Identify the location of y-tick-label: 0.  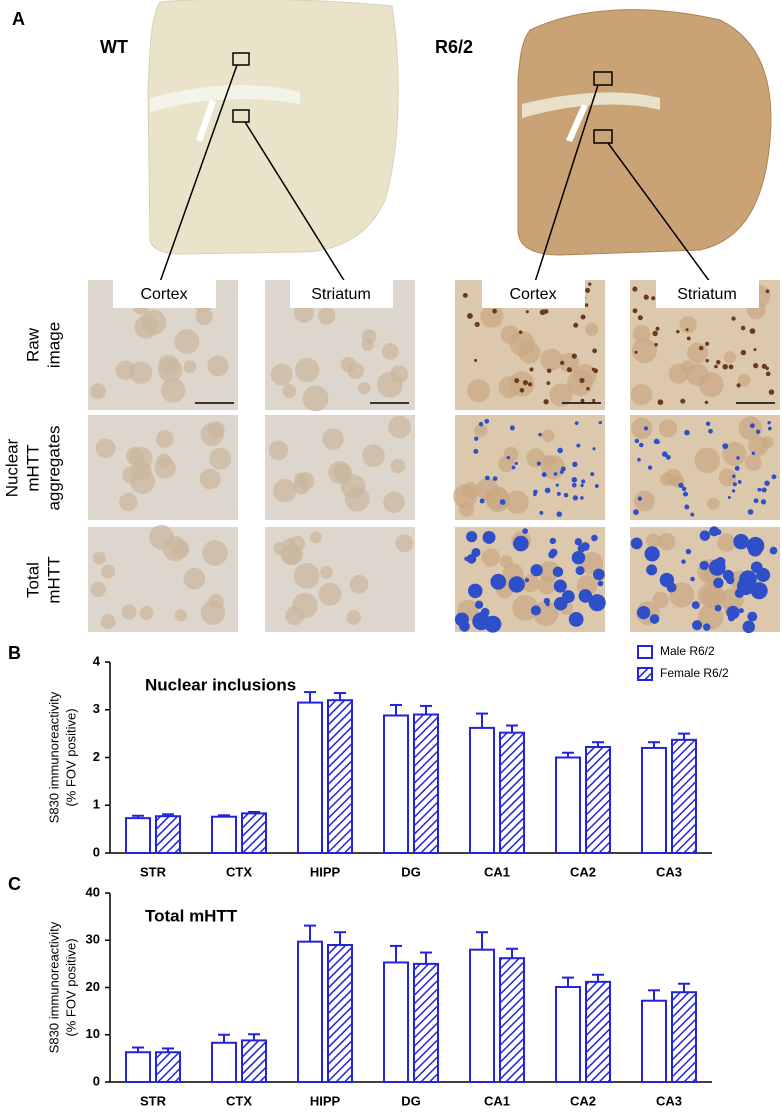
(96, 1080).